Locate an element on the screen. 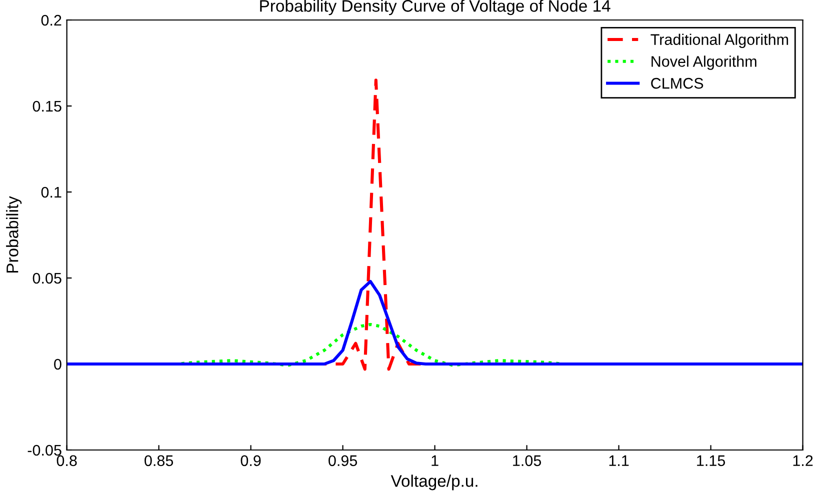 Image resolution: width=815 pixels, height=500 pixels. legend-label: Traditional Algorithm is located at coordinates (719, 41).